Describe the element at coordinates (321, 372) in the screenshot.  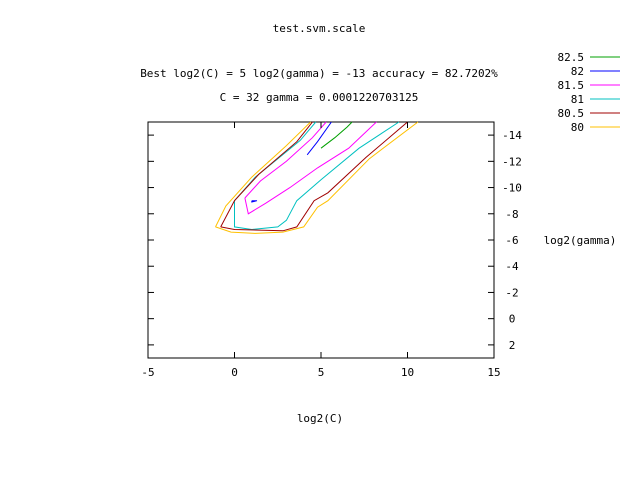
I see `x-tick-label: 5` at that location.